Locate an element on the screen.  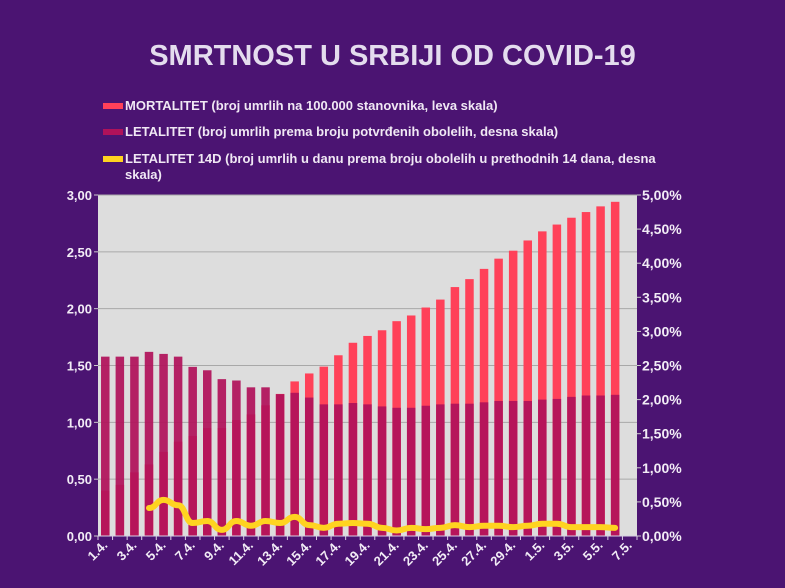
right-axis-tick-label: 5,00% is located at coordinates (662, 195).